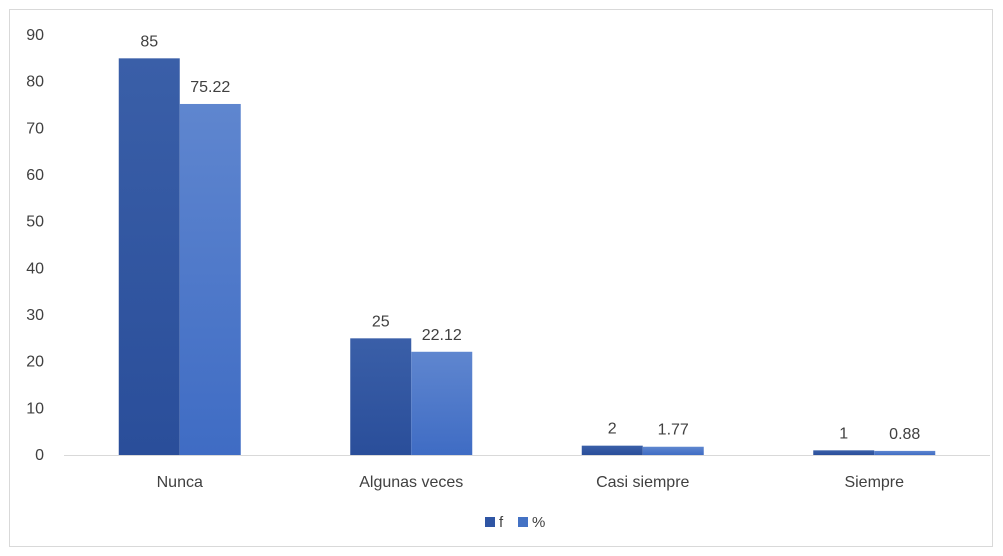  Describe the element at coordinates (39, 455) in the screenshot. I see `y-tick-label: 0` at that location.